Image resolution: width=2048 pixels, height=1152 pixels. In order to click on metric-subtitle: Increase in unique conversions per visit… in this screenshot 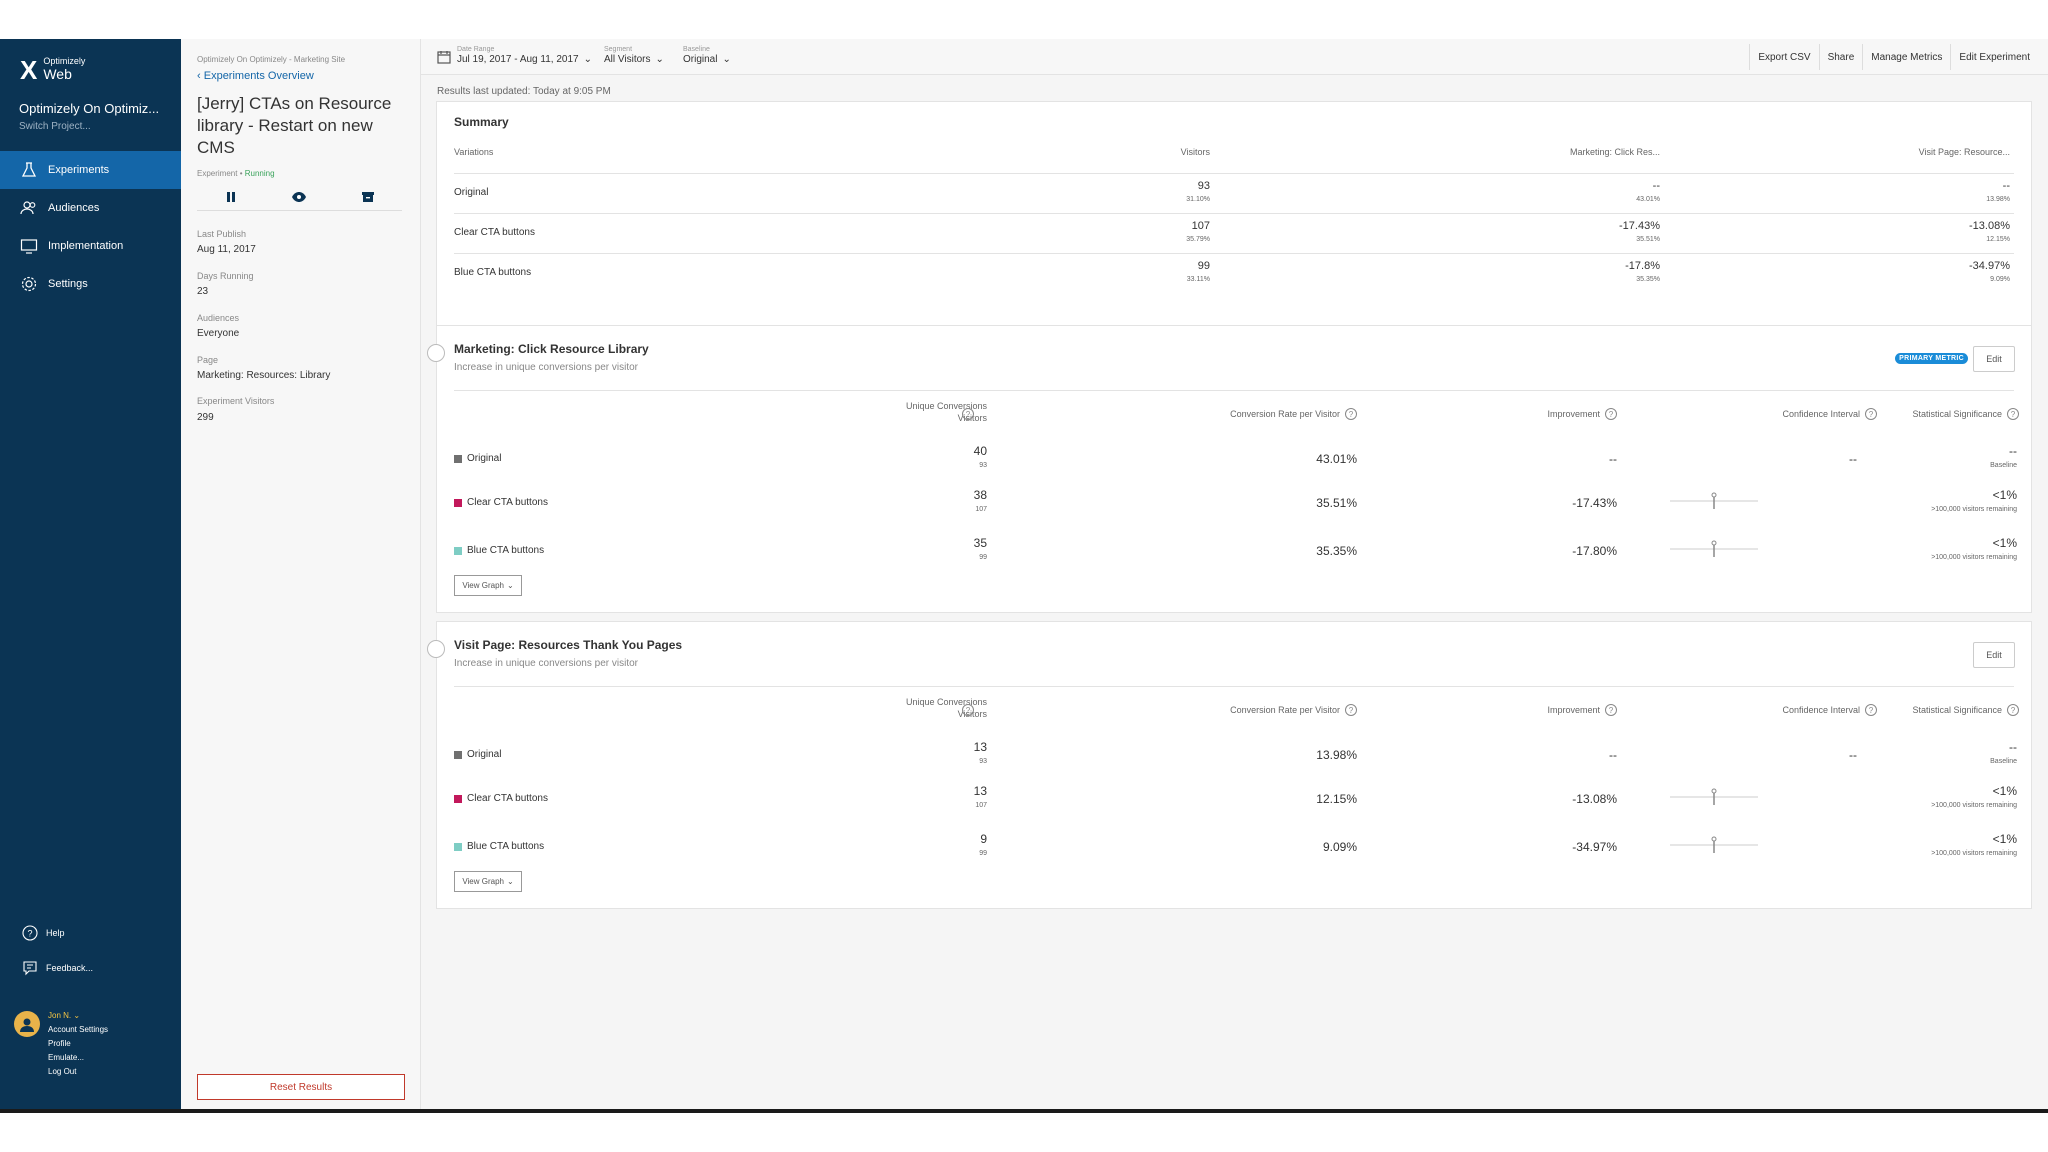, I will do `click(546, 663)`.